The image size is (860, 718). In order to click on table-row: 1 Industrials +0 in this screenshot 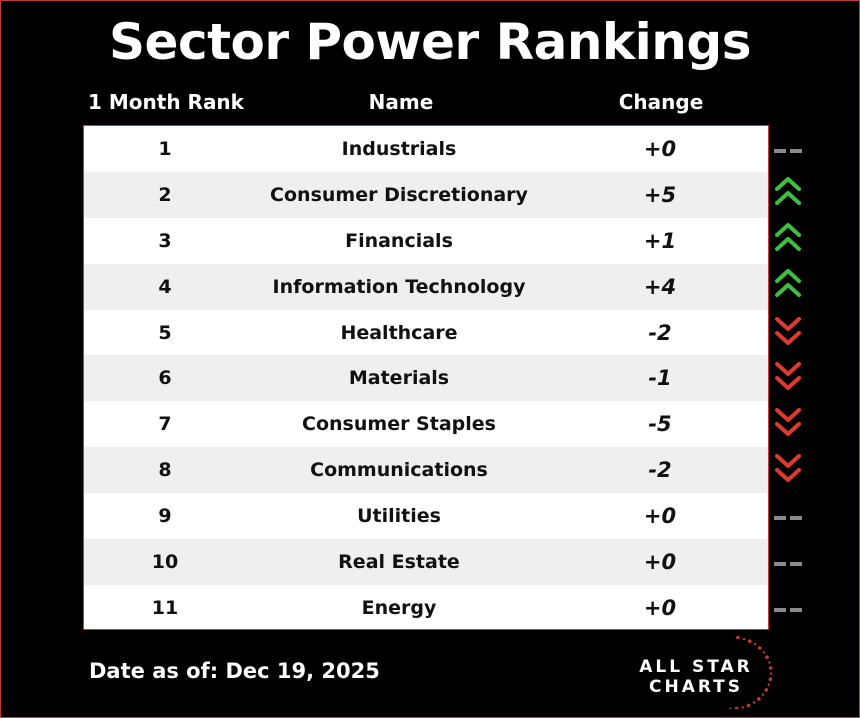, I will do `click(426, 149)`.